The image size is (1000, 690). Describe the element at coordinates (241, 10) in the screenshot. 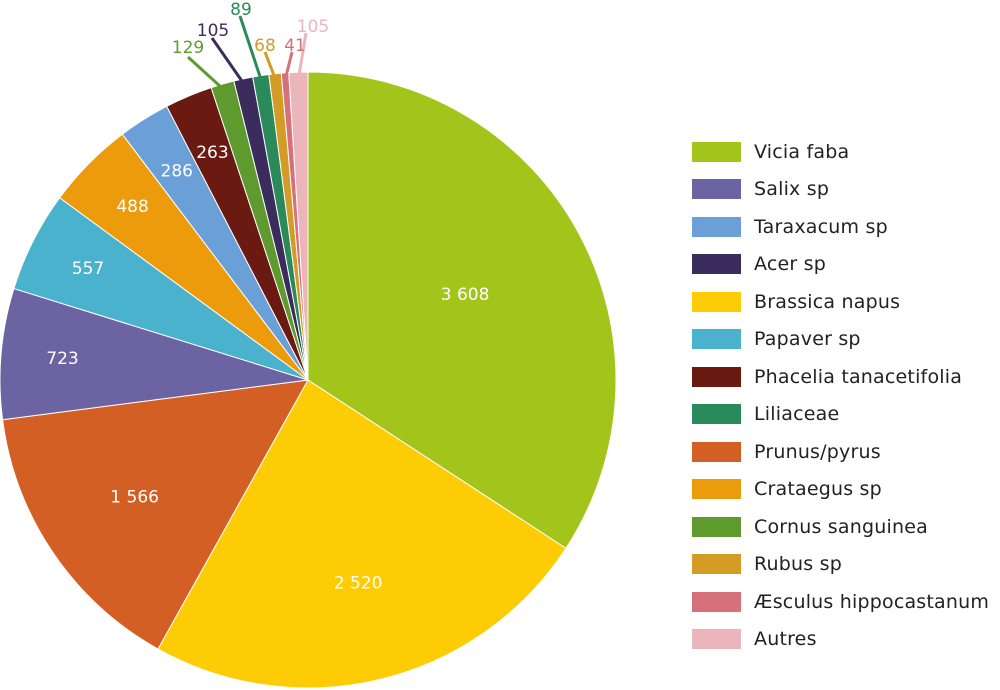

I see `data-label-liliaceae: 89` at that location.